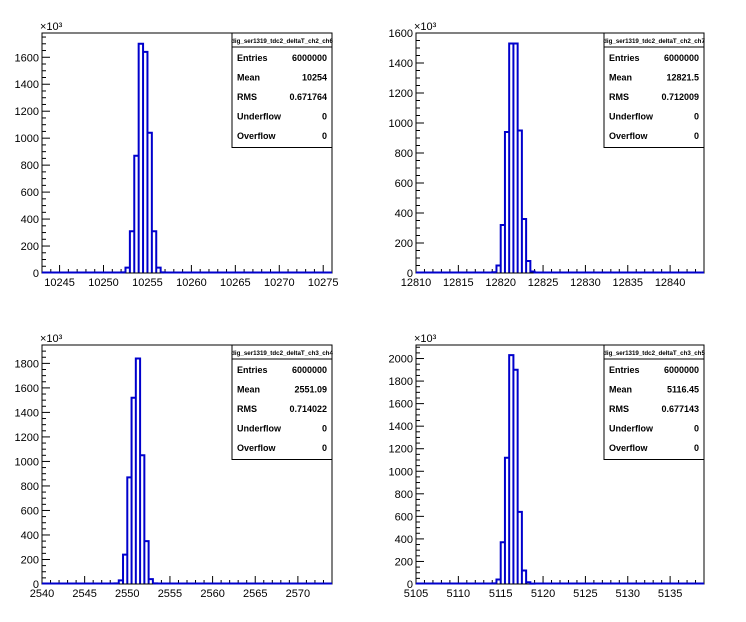  I want to click on x-tick-label: 10275, so click(323, 283).